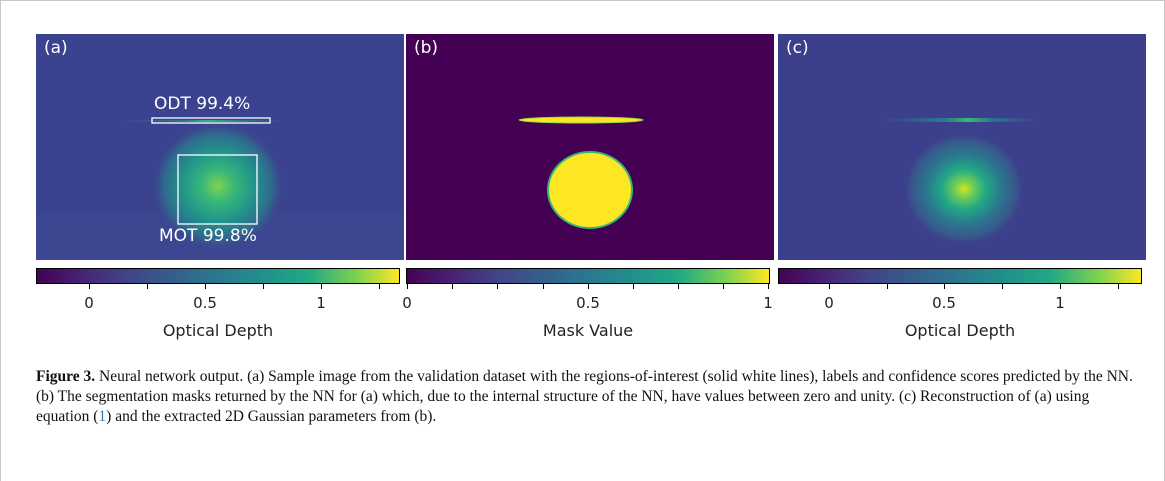  I want to click on panel-b-image, so click(590, 147).